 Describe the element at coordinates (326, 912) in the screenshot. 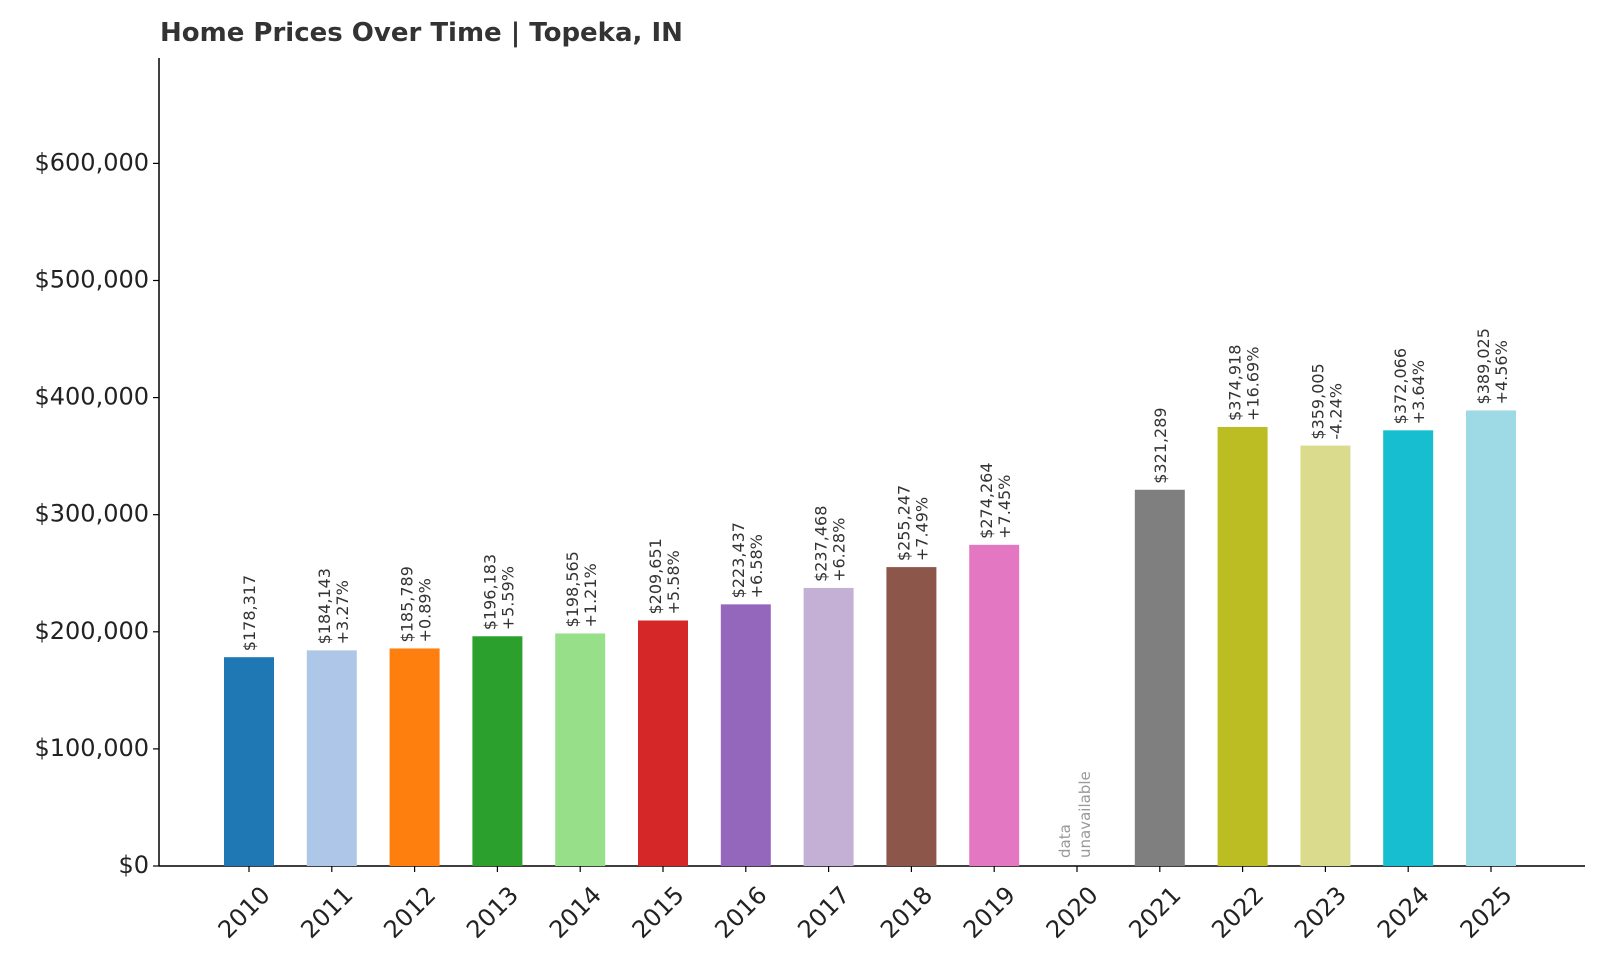

I see `x-tick-label: 2011` at that location.